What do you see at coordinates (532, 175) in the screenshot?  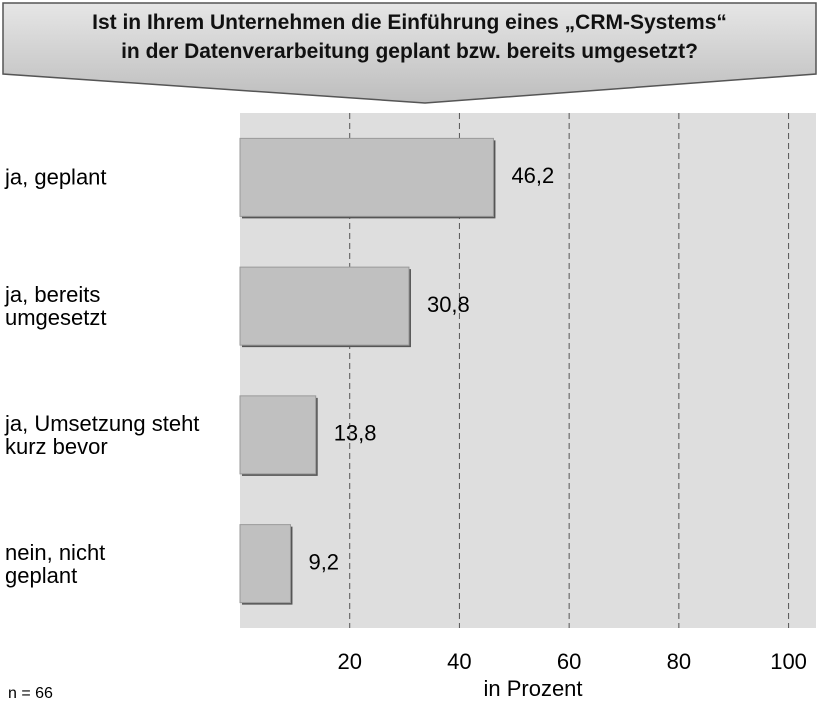 I see `value-label: 46,2` at bounding box center [532, 175].